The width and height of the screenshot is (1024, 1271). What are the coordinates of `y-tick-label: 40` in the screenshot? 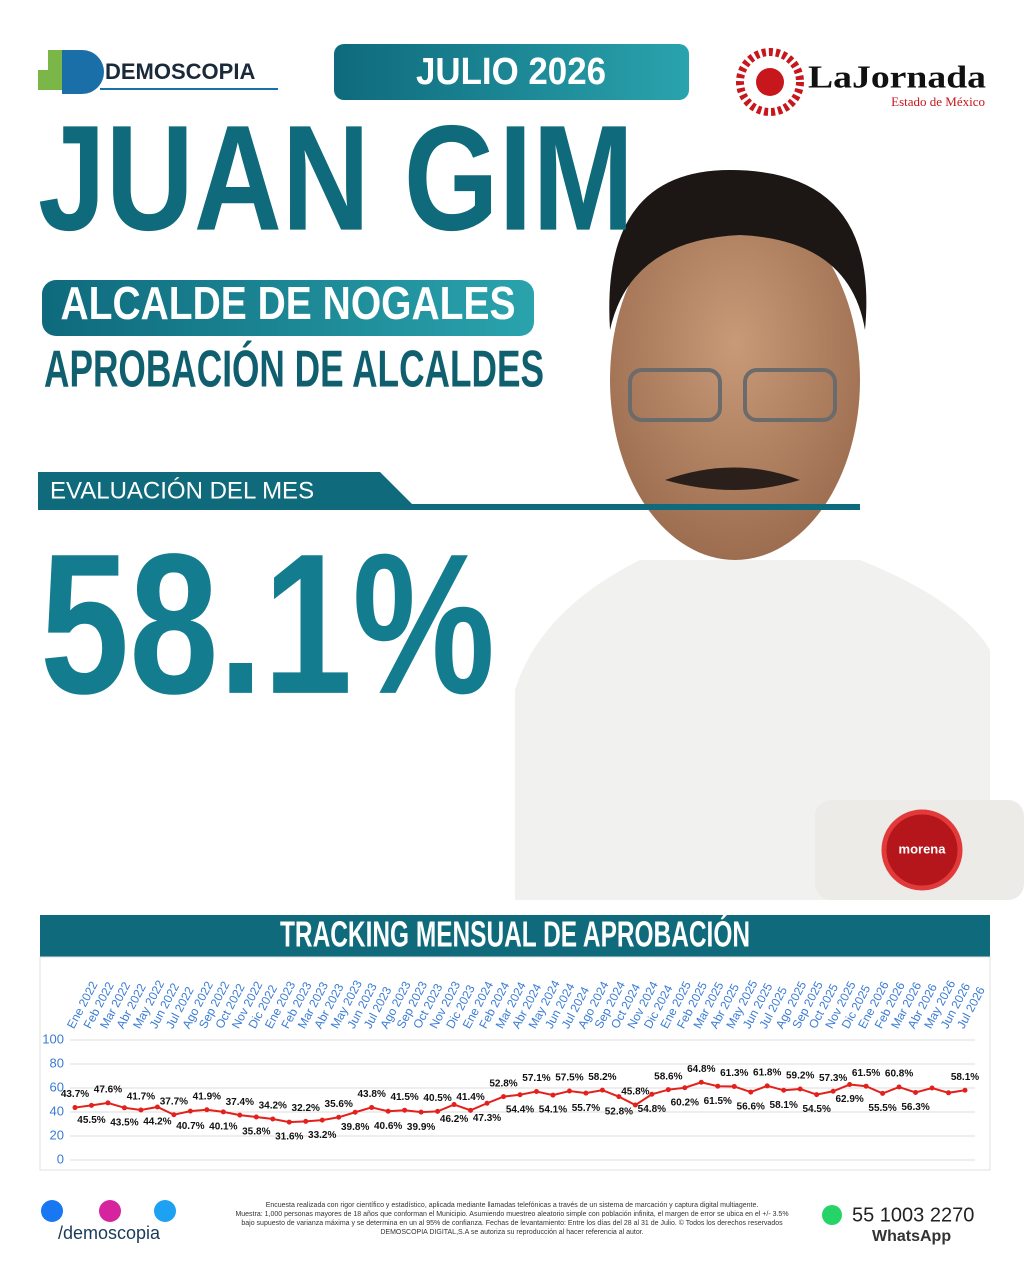 It's located at (57, 1110).